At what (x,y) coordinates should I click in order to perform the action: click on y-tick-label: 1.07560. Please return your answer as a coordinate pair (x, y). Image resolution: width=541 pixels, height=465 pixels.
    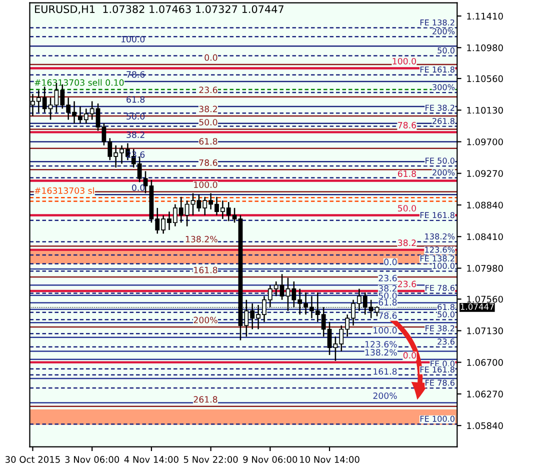
    Looking at the image, I should click on (485, 299).